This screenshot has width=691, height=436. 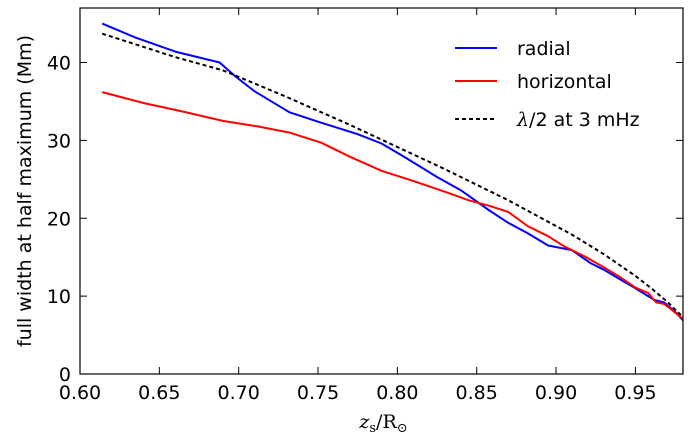 I want to click on x-tick-label: 0.60, so click(x=80, y=393).